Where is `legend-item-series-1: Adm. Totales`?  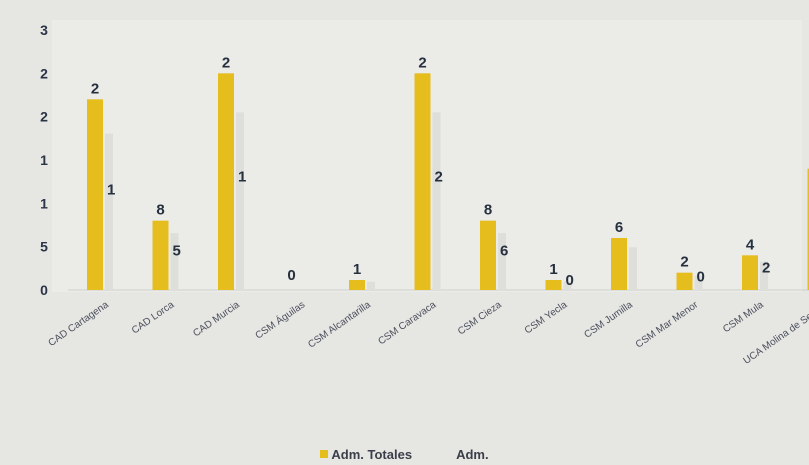 legend-item-series-1: Adm. Totales is located at coordinates (366, 454).